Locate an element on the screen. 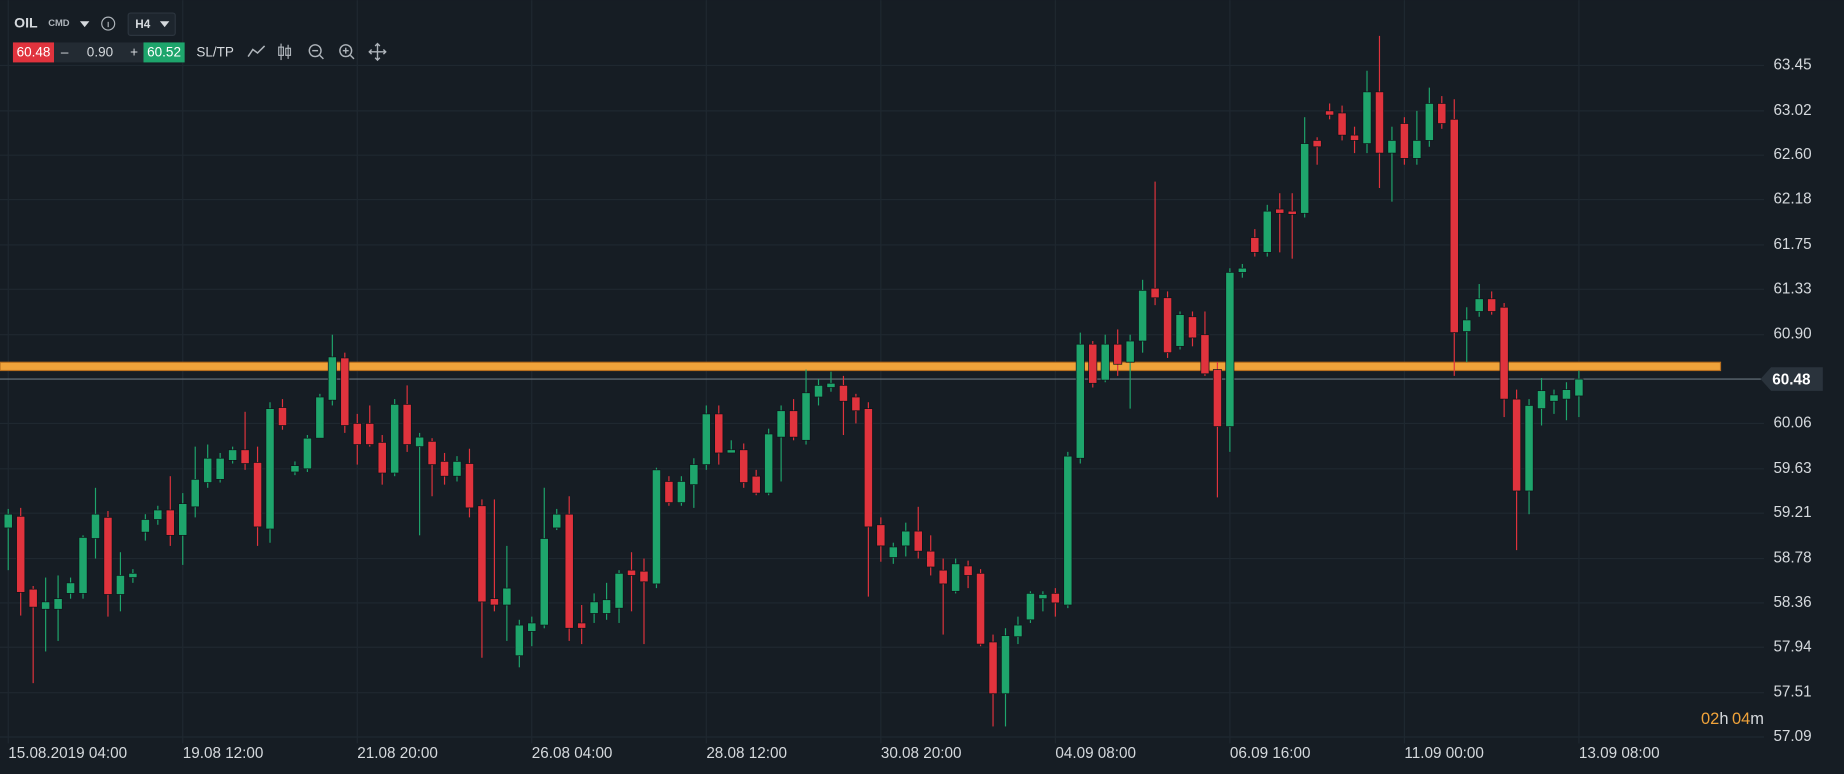  y-tick-label: 61.75 is located at coordinates (1792, 244).